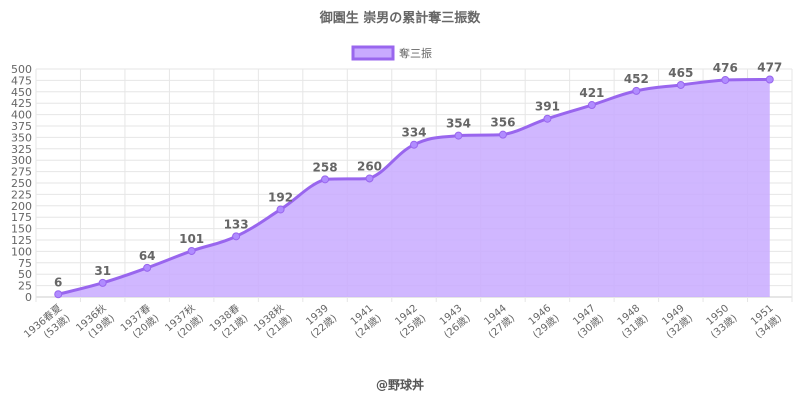 The height and width of the screenshot is (400, 800). Describe the element at coordinates (21, 149) in the screenshot. I see `y-tick-label: 325` at that location.